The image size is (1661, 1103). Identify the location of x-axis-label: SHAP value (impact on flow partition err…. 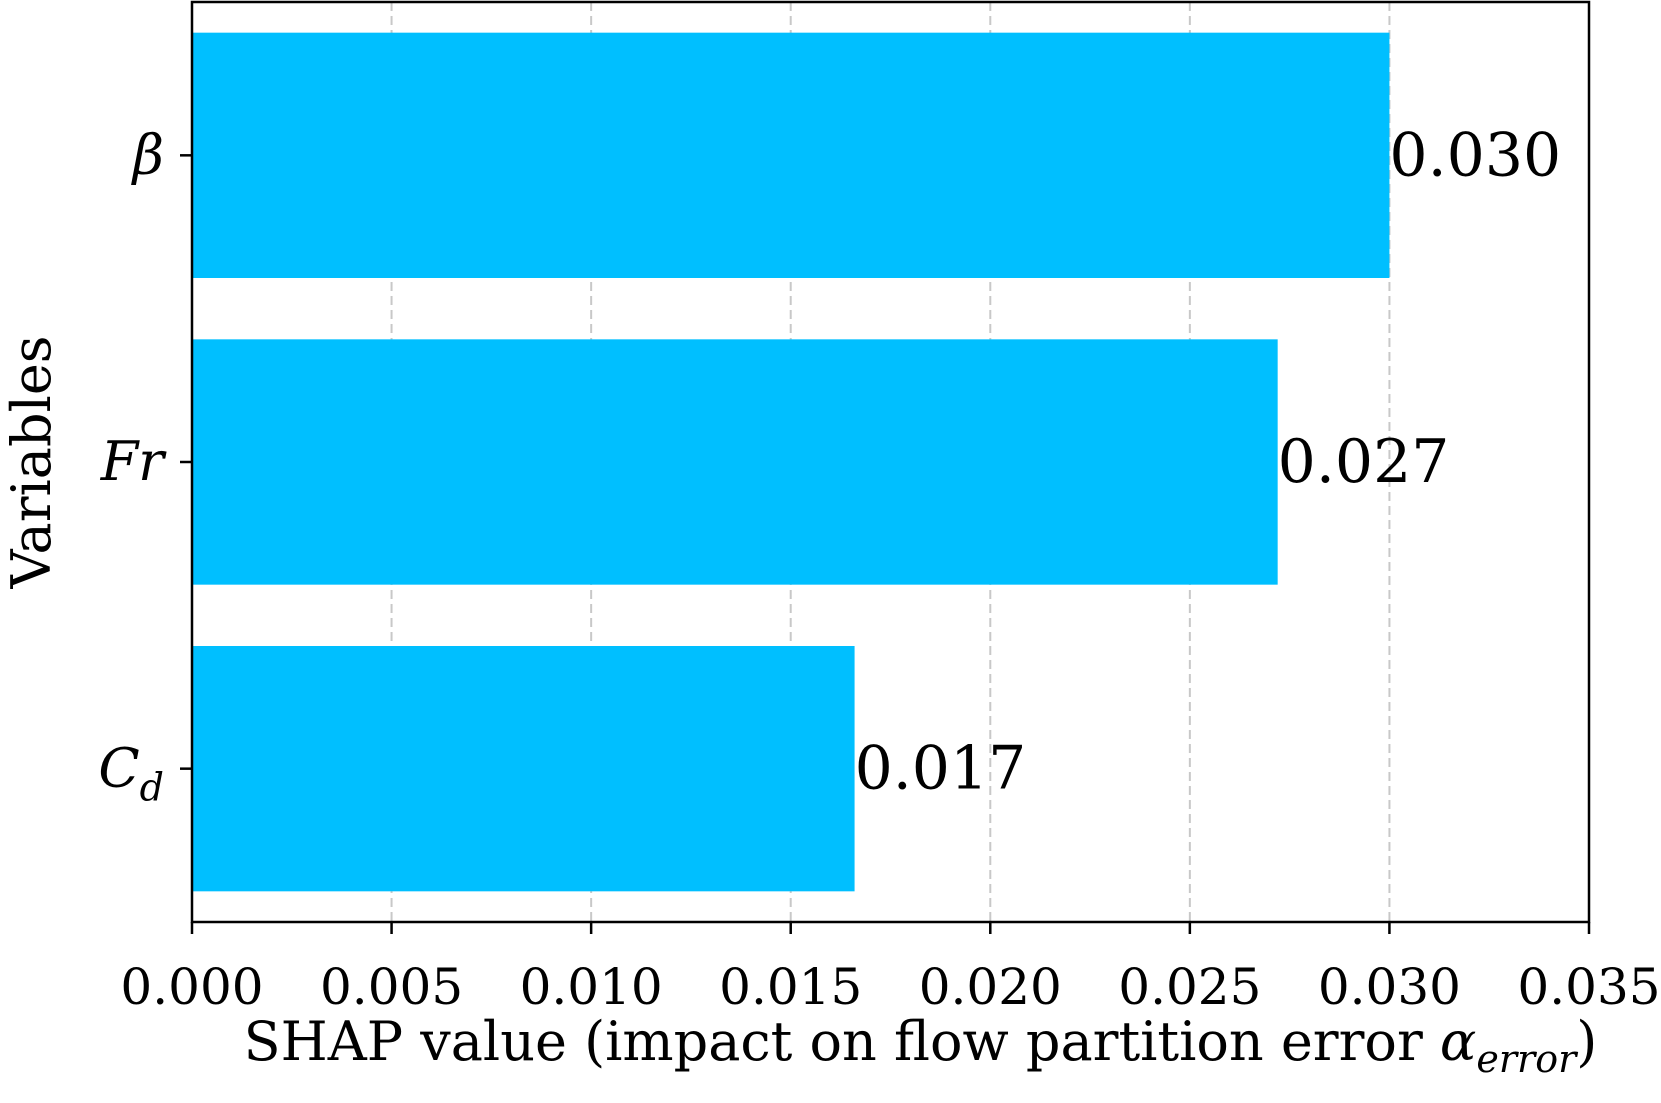
(921, 1045).